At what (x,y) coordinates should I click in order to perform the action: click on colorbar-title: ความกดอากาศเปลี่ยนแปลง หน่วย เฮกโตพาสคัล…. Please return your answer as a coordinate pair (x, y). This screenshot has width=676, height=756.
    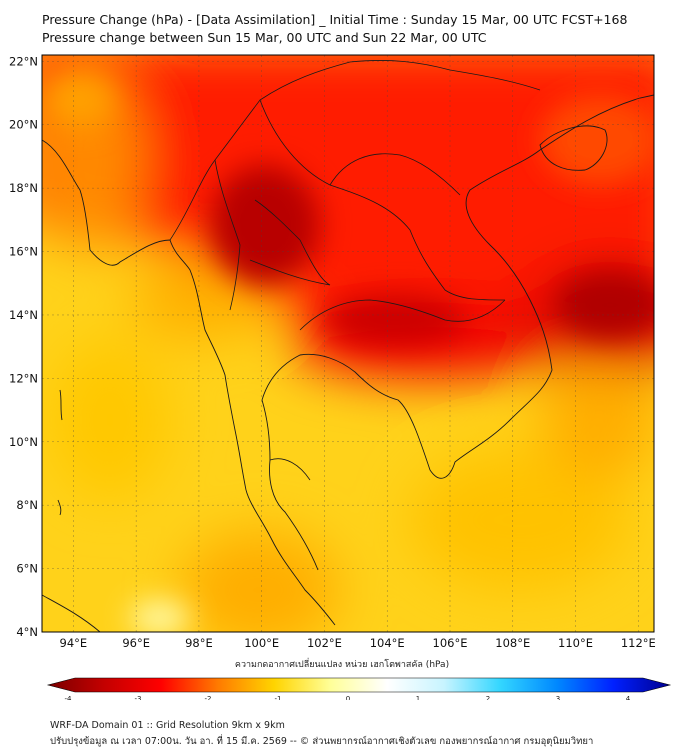
    Looking at the image, I should click on (342, 663).